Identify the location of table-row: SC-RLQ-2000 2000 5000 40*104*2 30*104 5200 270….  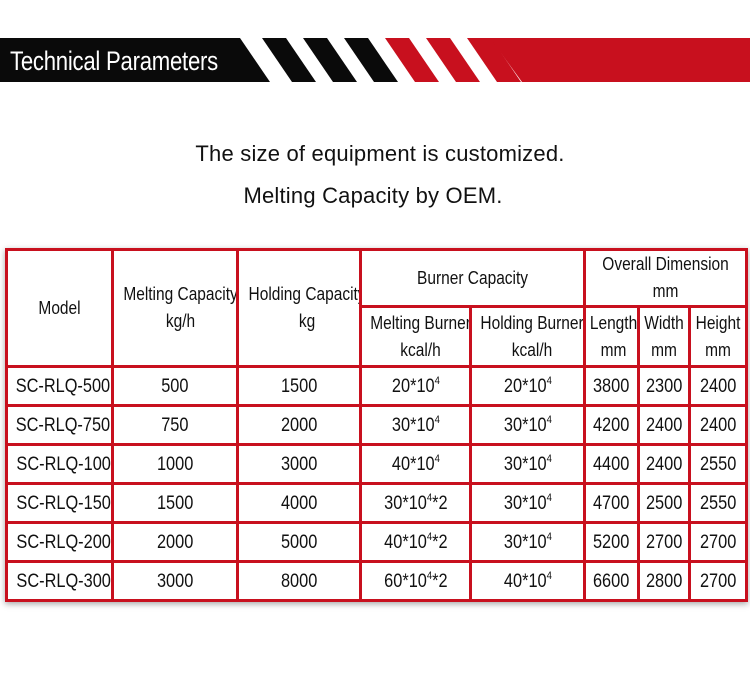
(377, 542).